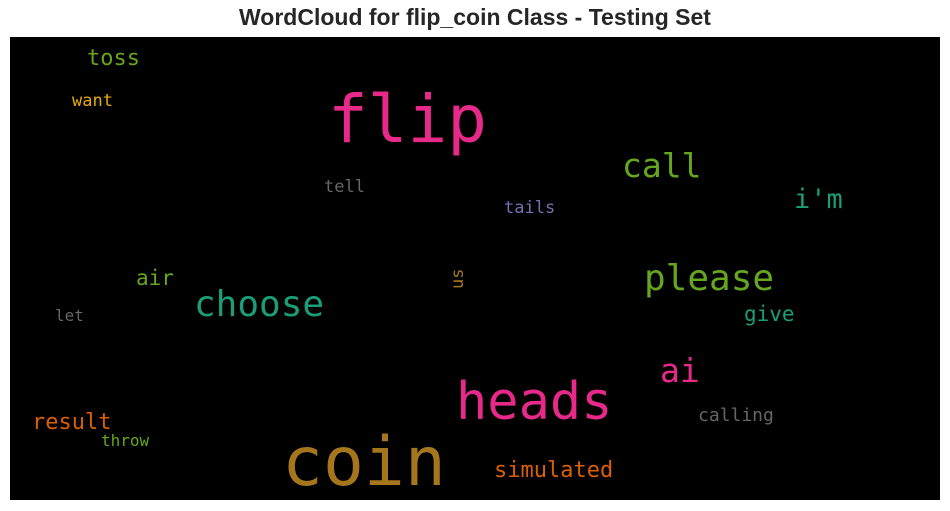 The width and height of the screenshot is (950, 511). I want to click on word-simulated: simulated, so click(554, 470).